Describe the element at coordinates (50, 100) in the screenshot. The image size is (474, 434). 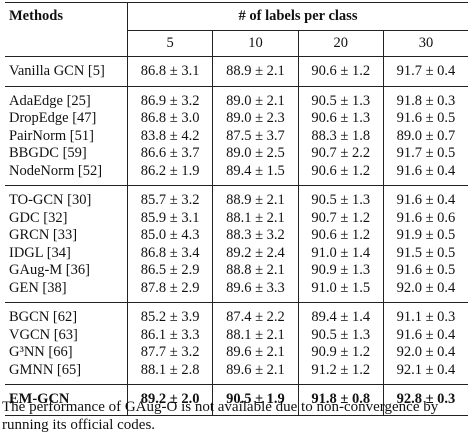
I see `method-name: AdaEdge [25]` at that location.